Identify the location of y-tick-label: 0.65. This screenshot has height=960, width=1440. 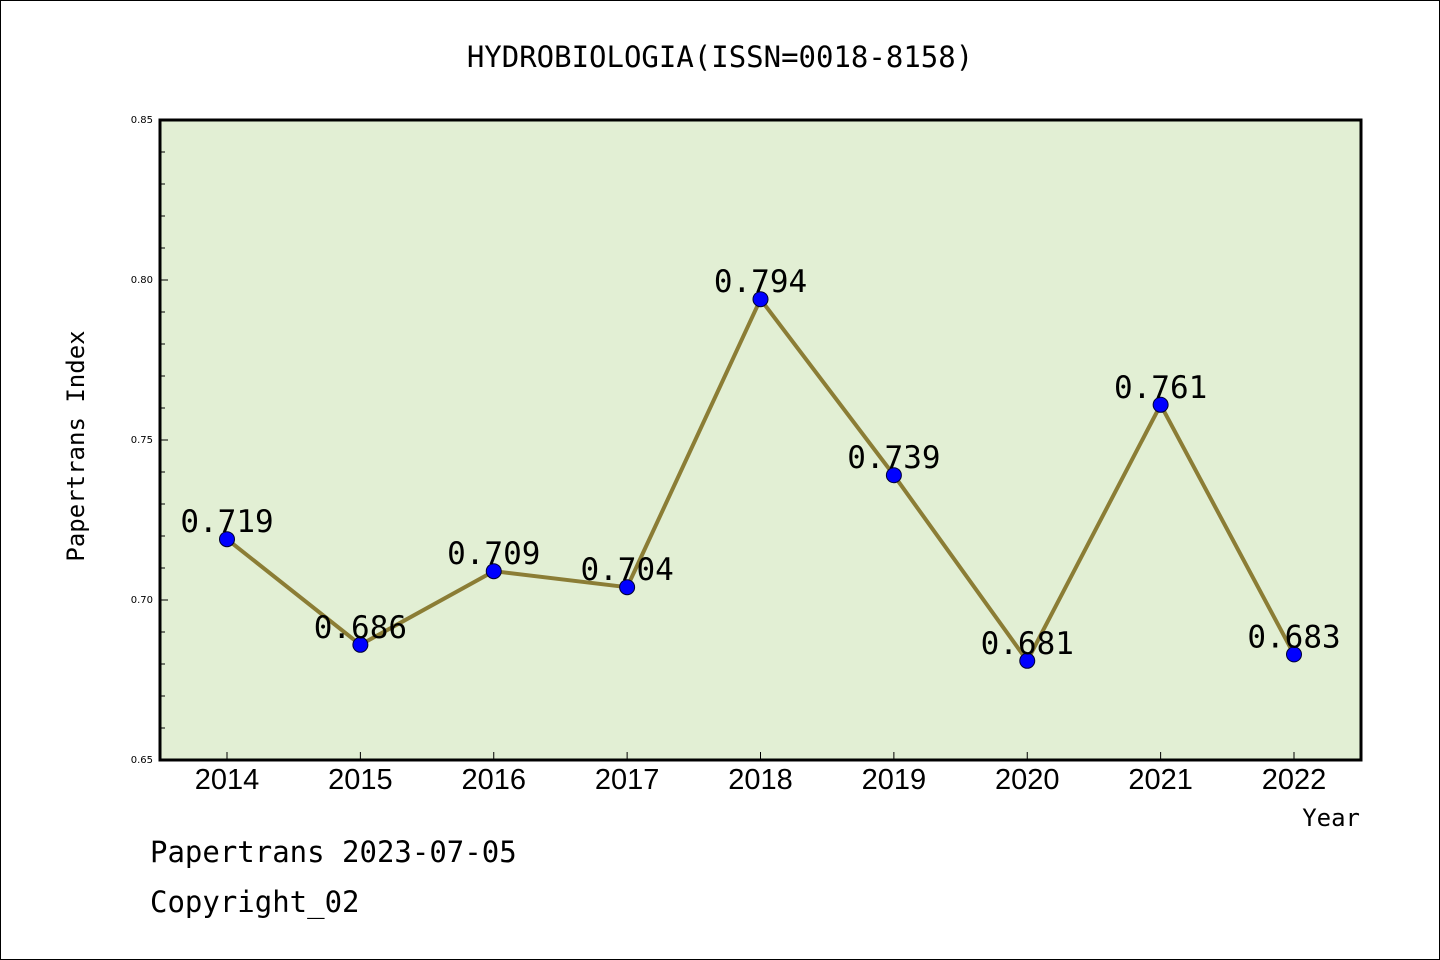
(142, 760).